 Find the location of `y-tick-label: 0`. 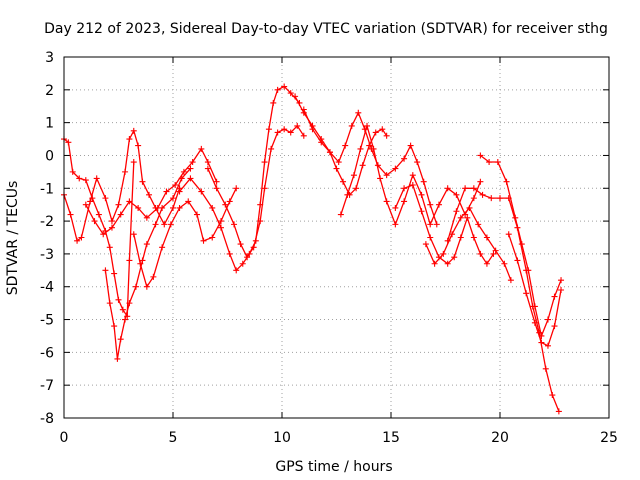

y-tick-label: 0 is located at coordinates (49, 156).